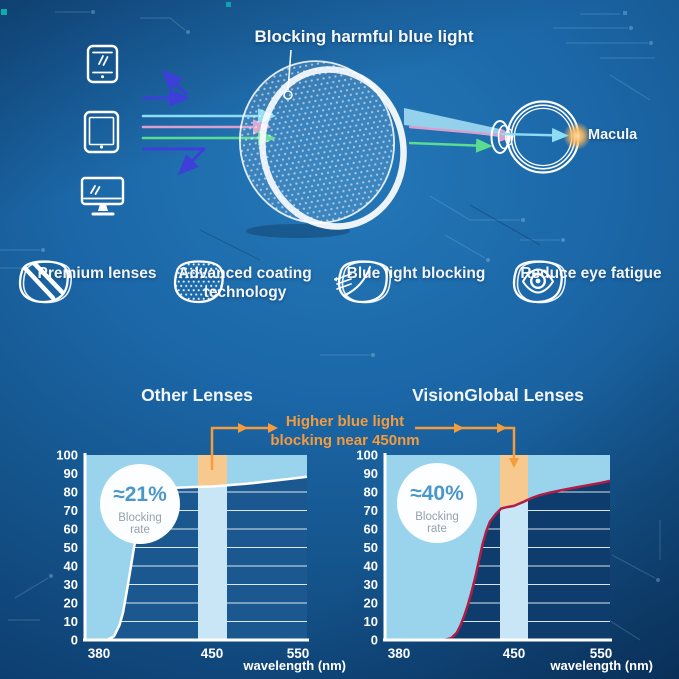  Describe the element at coordinates (289, 70) in the screenshot. I see `leader-line` at that location.